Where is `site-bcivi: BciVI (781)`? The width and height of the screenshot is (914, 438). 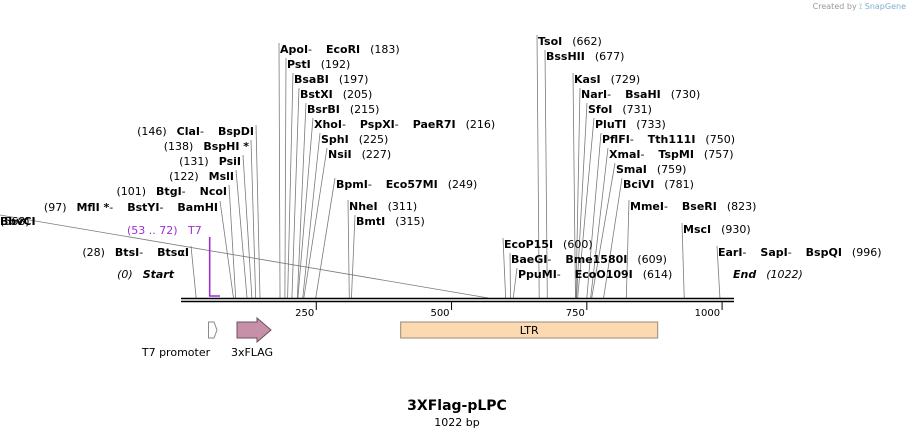 site-bcivi: BciVI (781) is located at coordinates (658, 184).